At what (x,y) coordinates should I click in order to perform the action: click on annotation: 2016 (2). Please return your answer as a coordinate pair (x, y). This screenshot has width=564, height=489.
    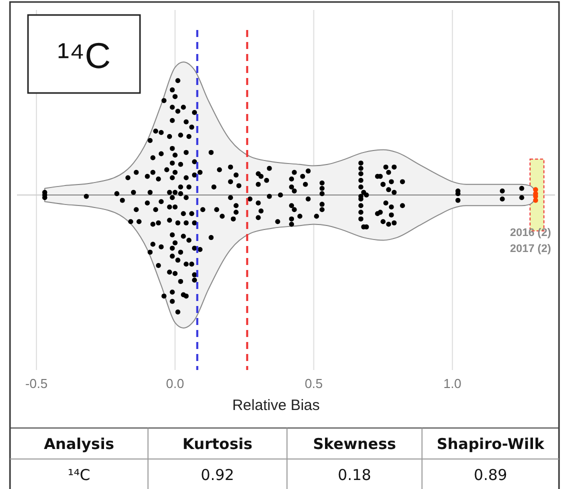
    Looking at the image, I should click on (531, 233).